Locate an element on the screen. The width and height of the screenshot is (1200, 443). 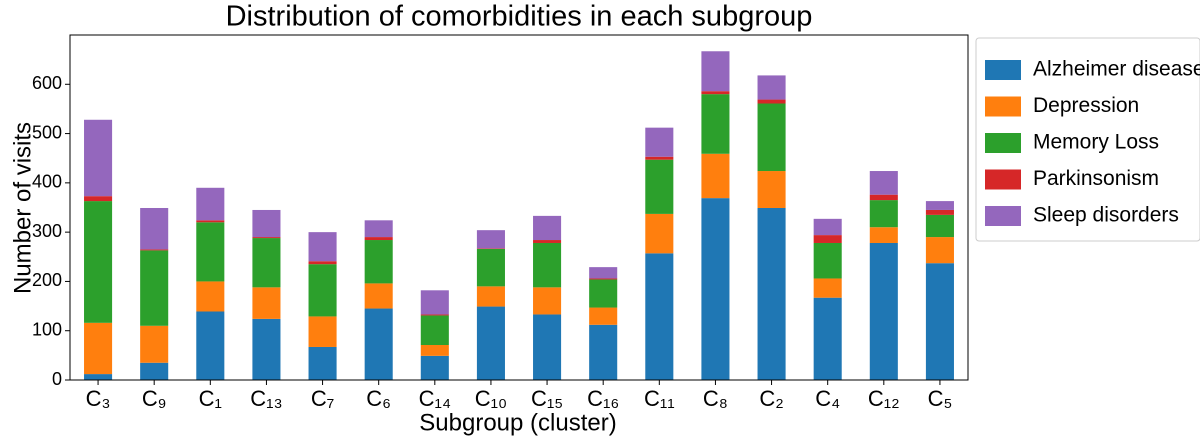
x-tick-label: C₄ is located at coordinates (827, 398).